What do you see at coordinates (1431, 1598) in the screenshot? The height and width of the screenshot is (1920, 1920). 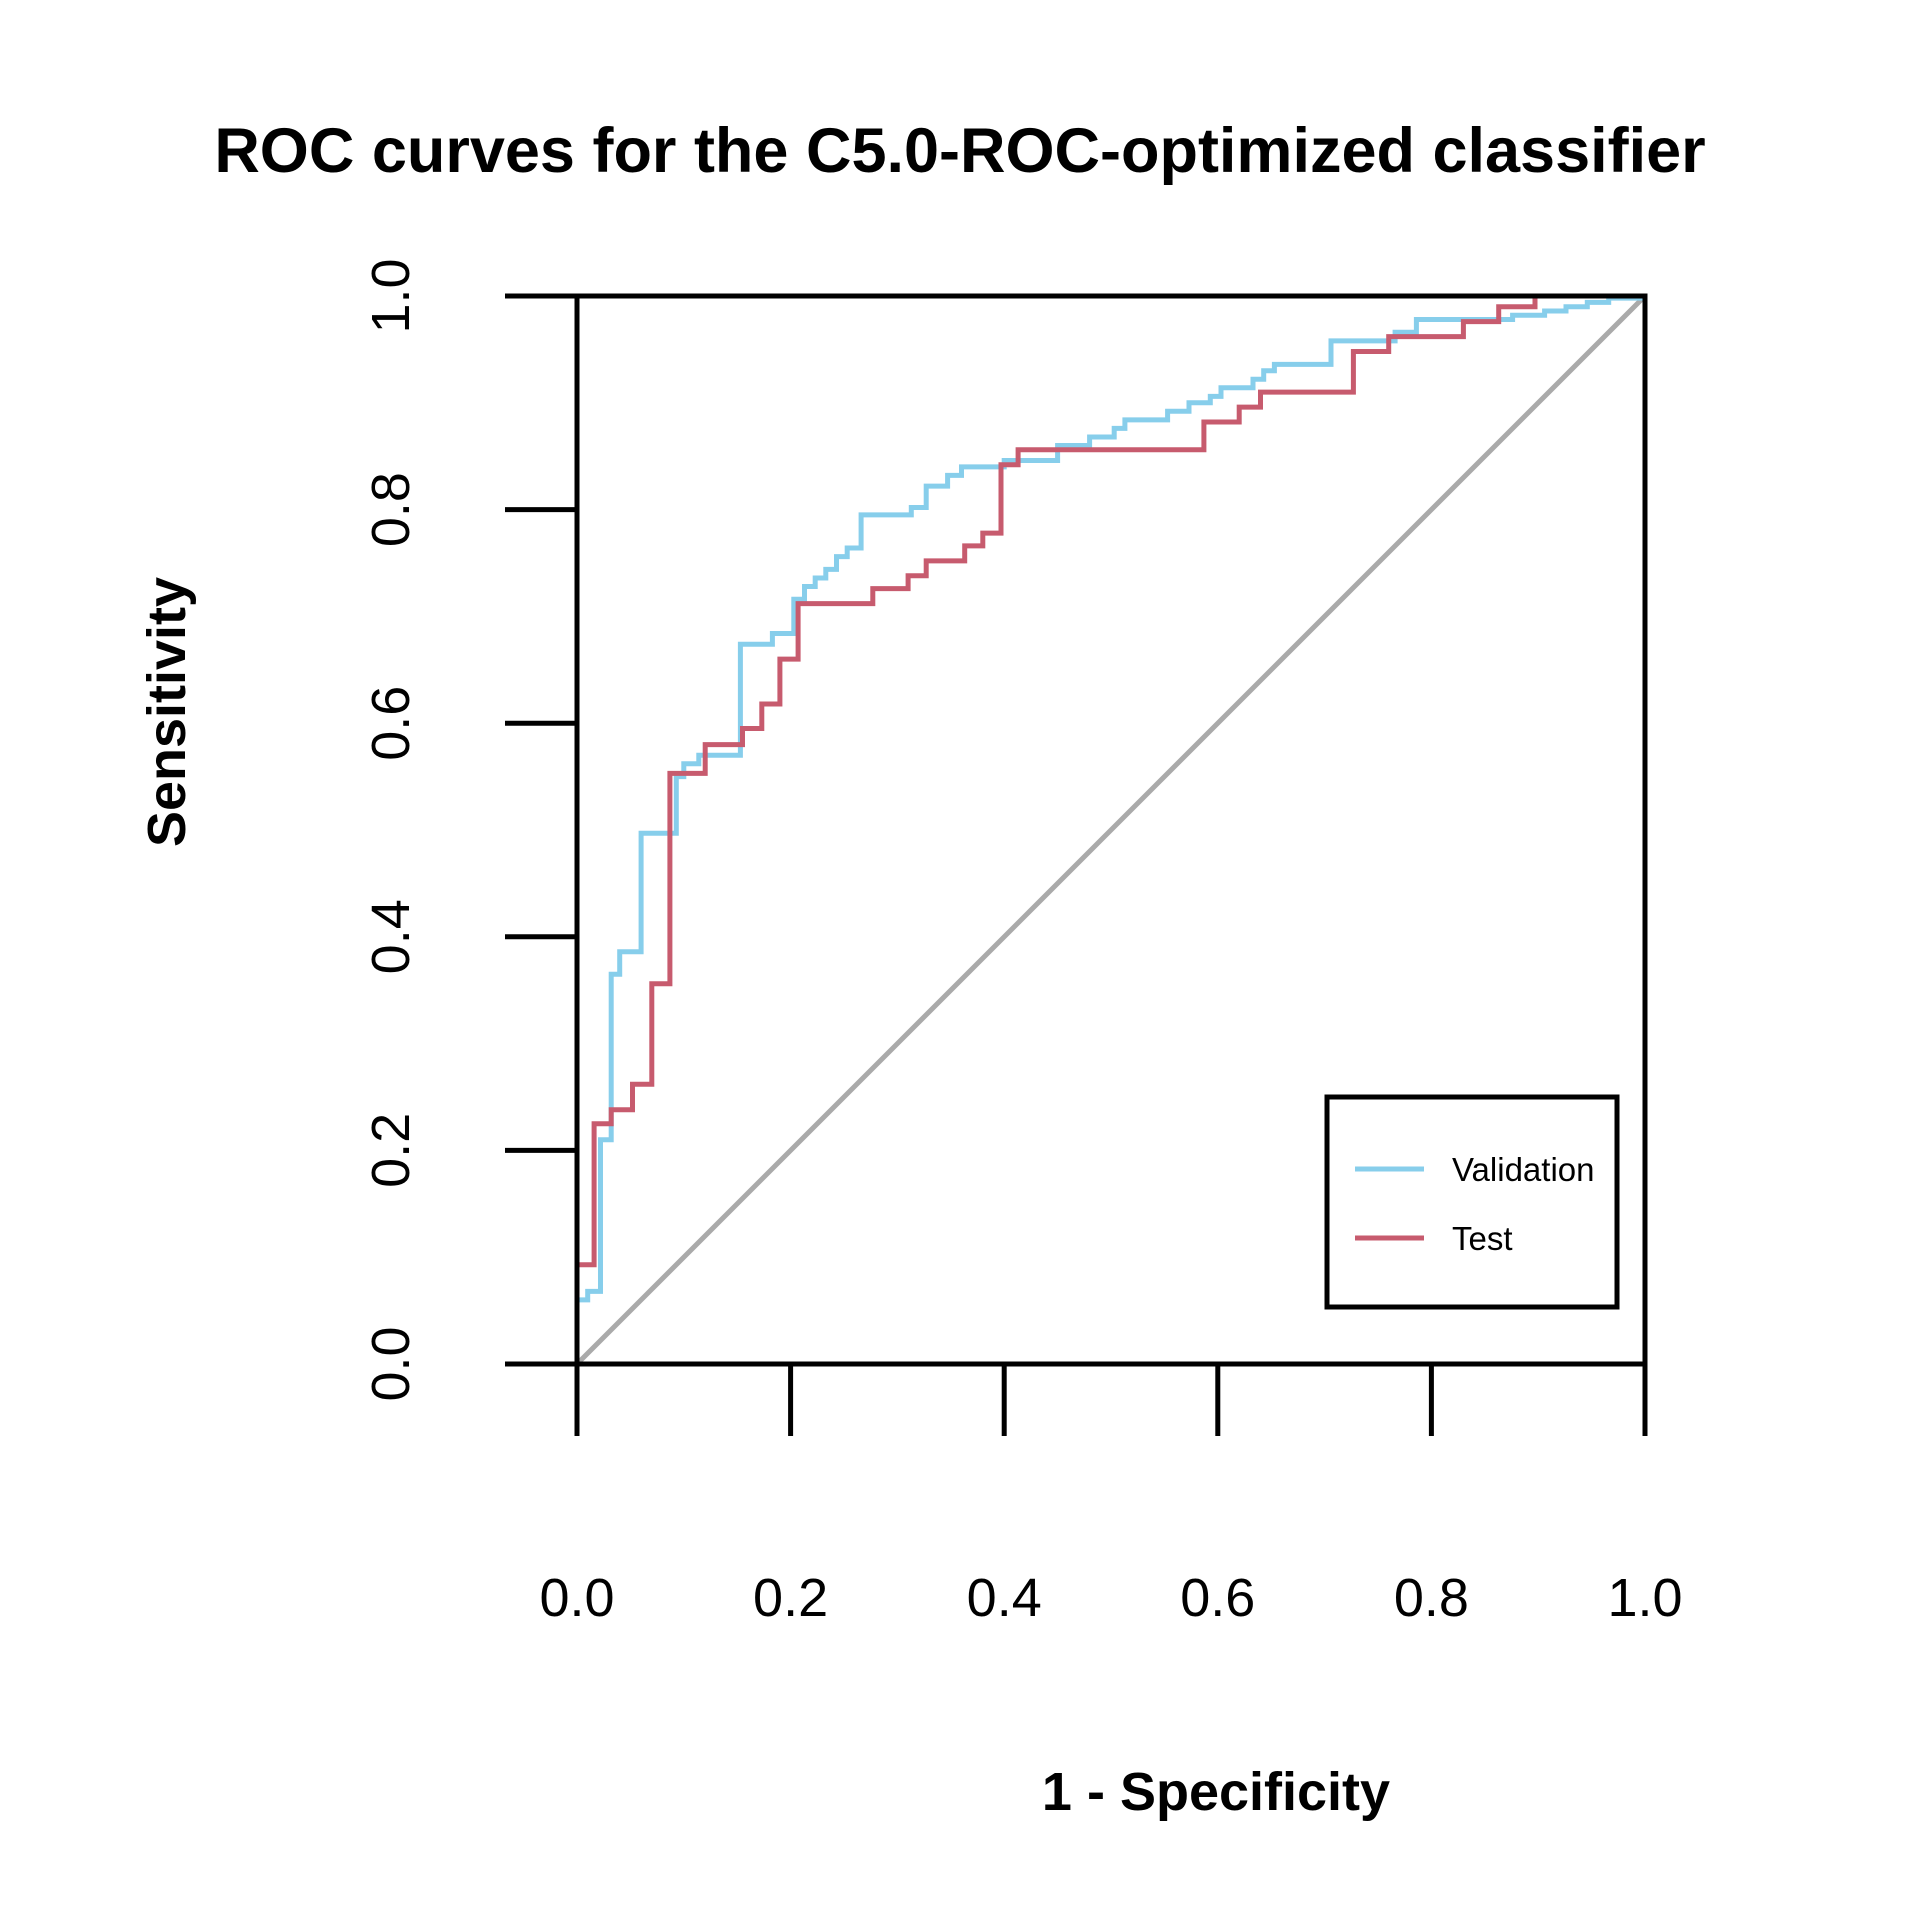 I see `x-tick-label-0.8: 0.8` at bounding box center [1431, 1598].